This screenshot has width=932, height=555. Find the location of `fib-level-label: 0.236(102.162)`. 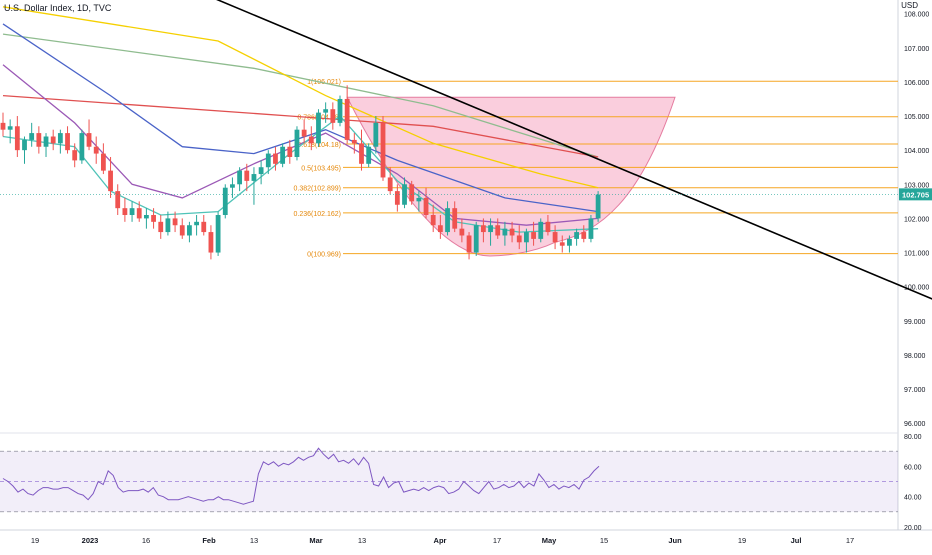

fib-level-label: 0.236(102.162) is located at coordinates (317, 214).